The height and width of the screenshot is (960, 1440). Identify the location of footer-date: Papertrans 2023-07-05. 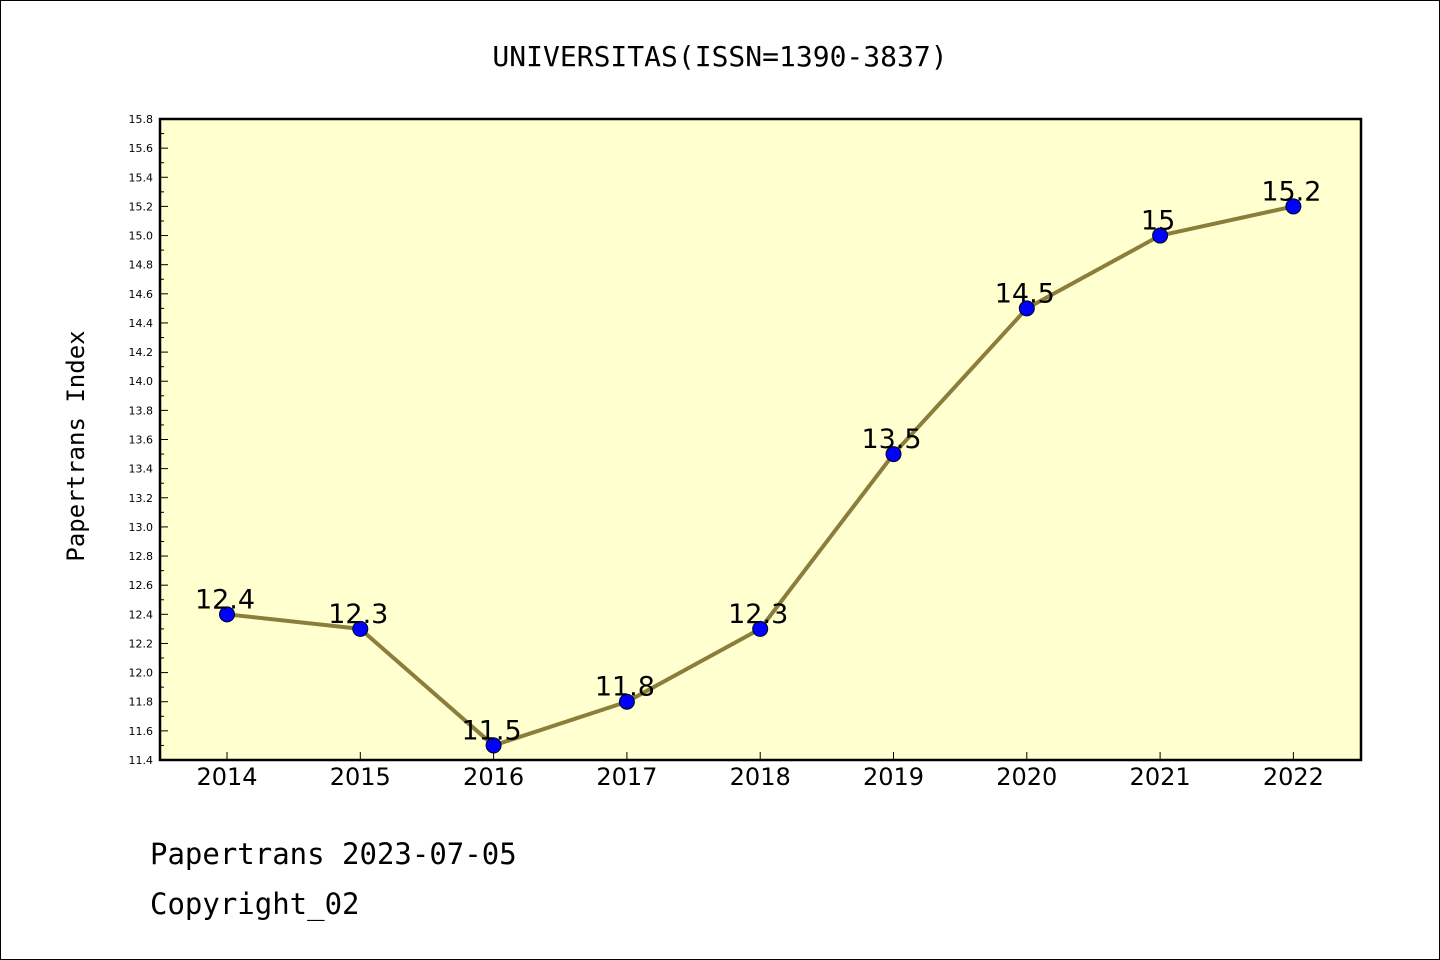
(333, 854).